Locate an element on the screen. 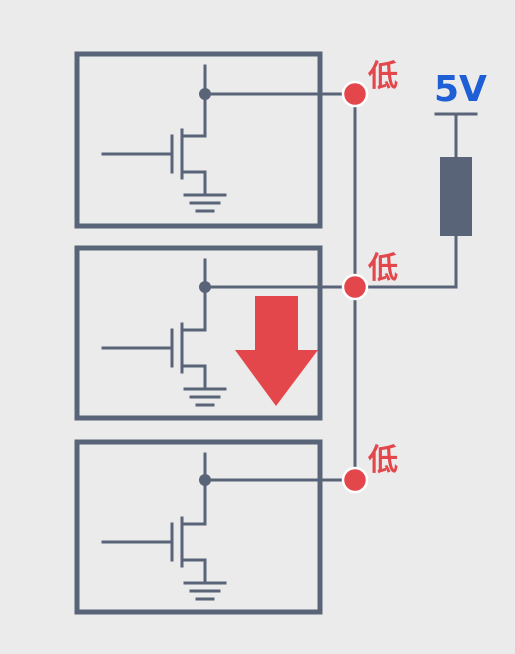 The width and height of the screenshot is (515, 654). node-3-level-label: 低 is located at coordinates (383, 460).